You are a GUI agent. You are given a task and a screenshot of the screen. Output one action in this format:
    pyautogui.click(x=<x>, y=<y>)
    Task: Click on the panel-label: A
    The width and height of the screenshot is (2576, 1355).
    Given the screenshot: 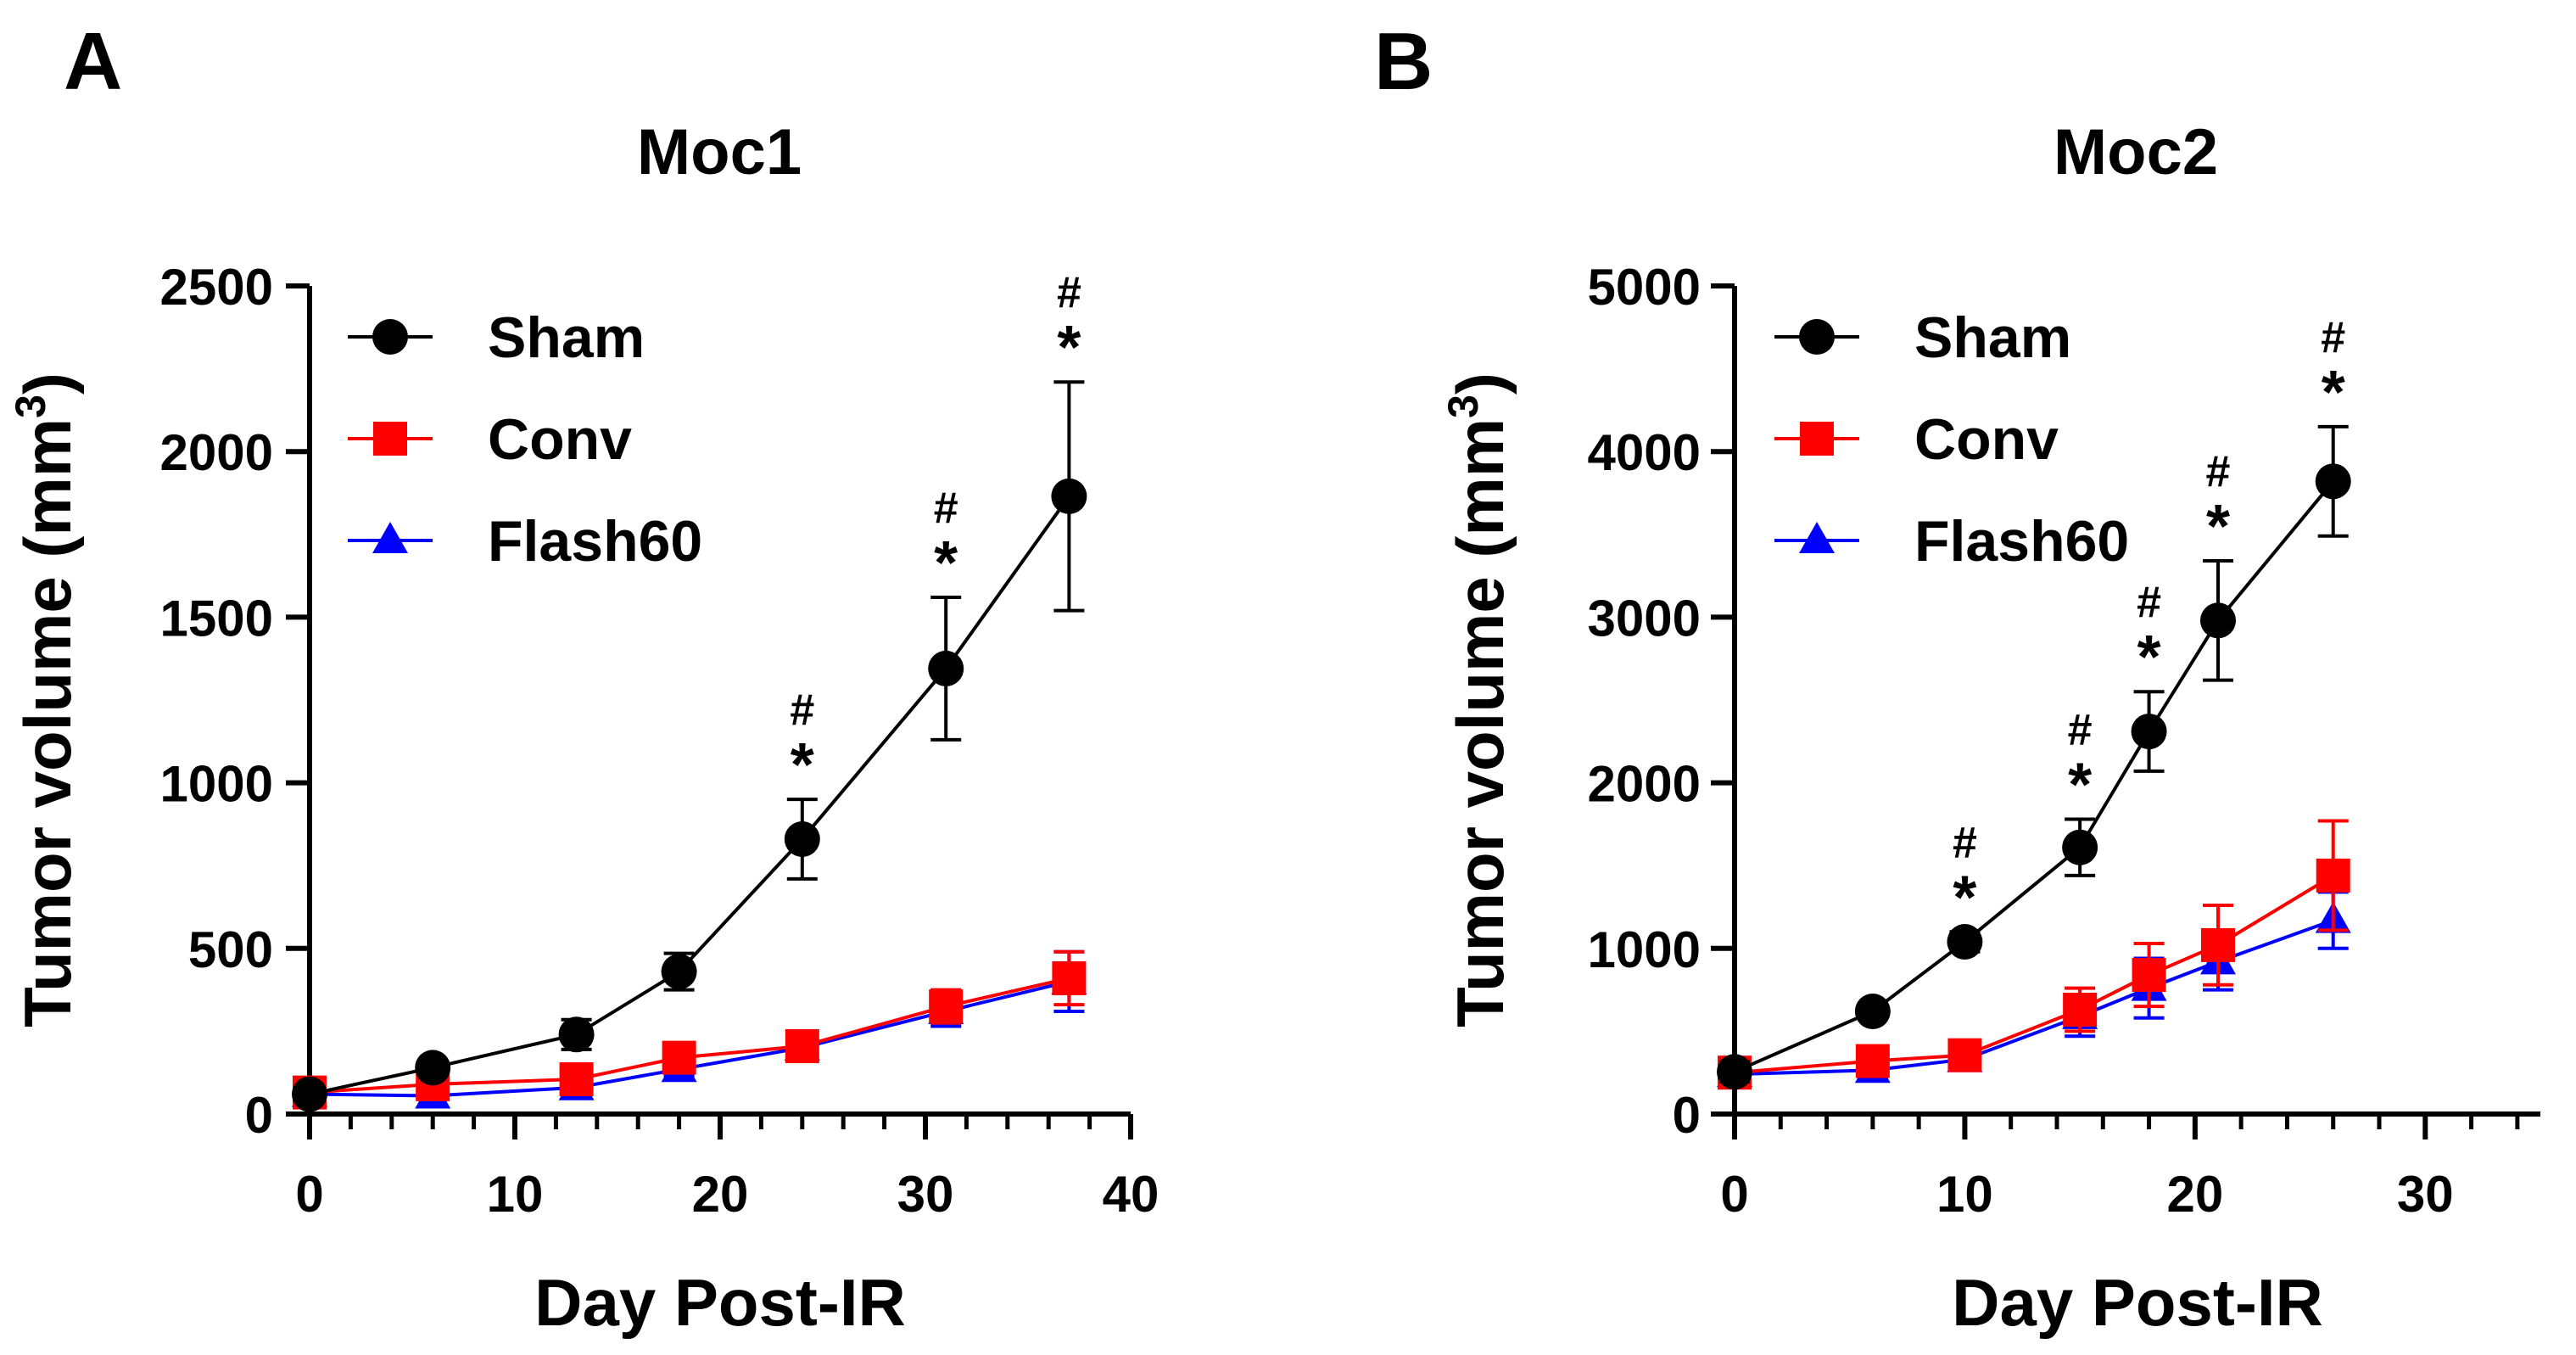 What is the action you would take?
    pyautogui.click(x=93, y=61)
    